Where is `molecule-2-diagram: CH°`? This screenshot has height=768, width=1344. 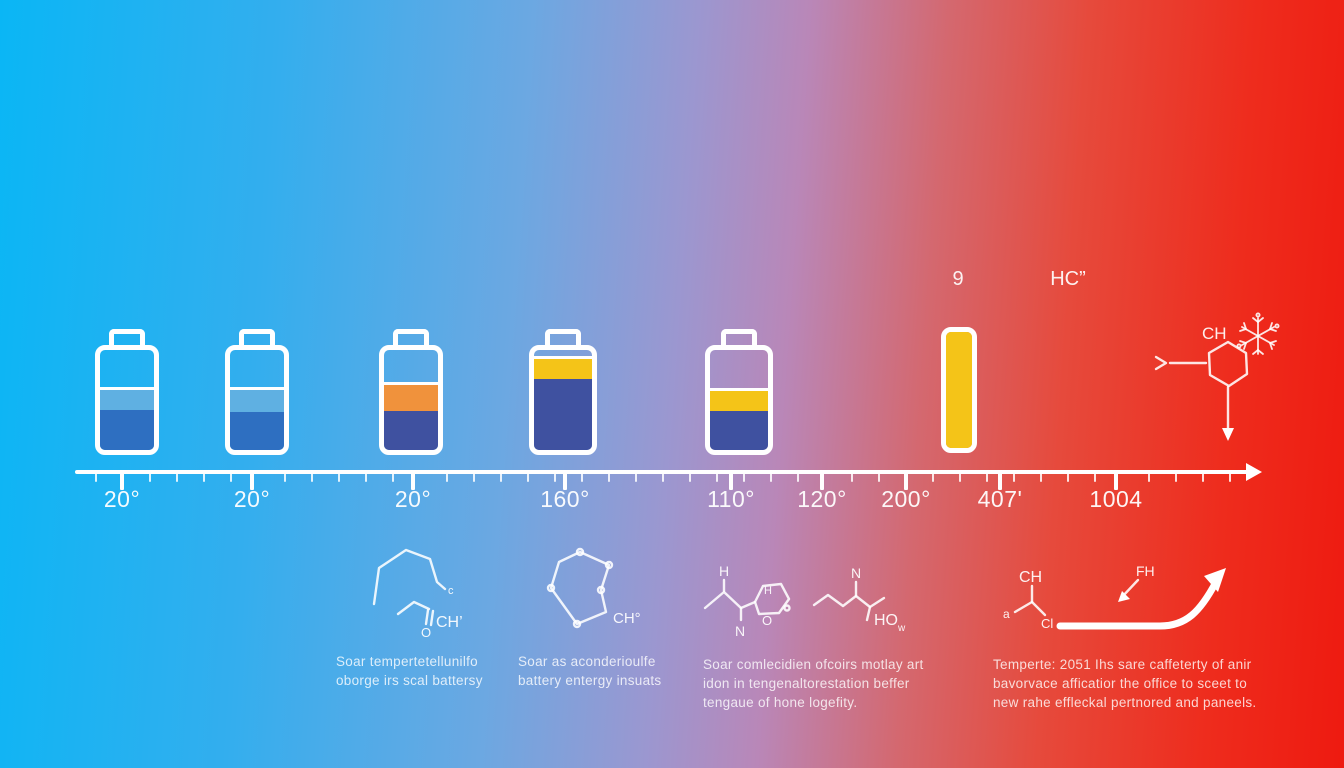 molecule-2-diagram: CH° is located at coordinates (588, 590).